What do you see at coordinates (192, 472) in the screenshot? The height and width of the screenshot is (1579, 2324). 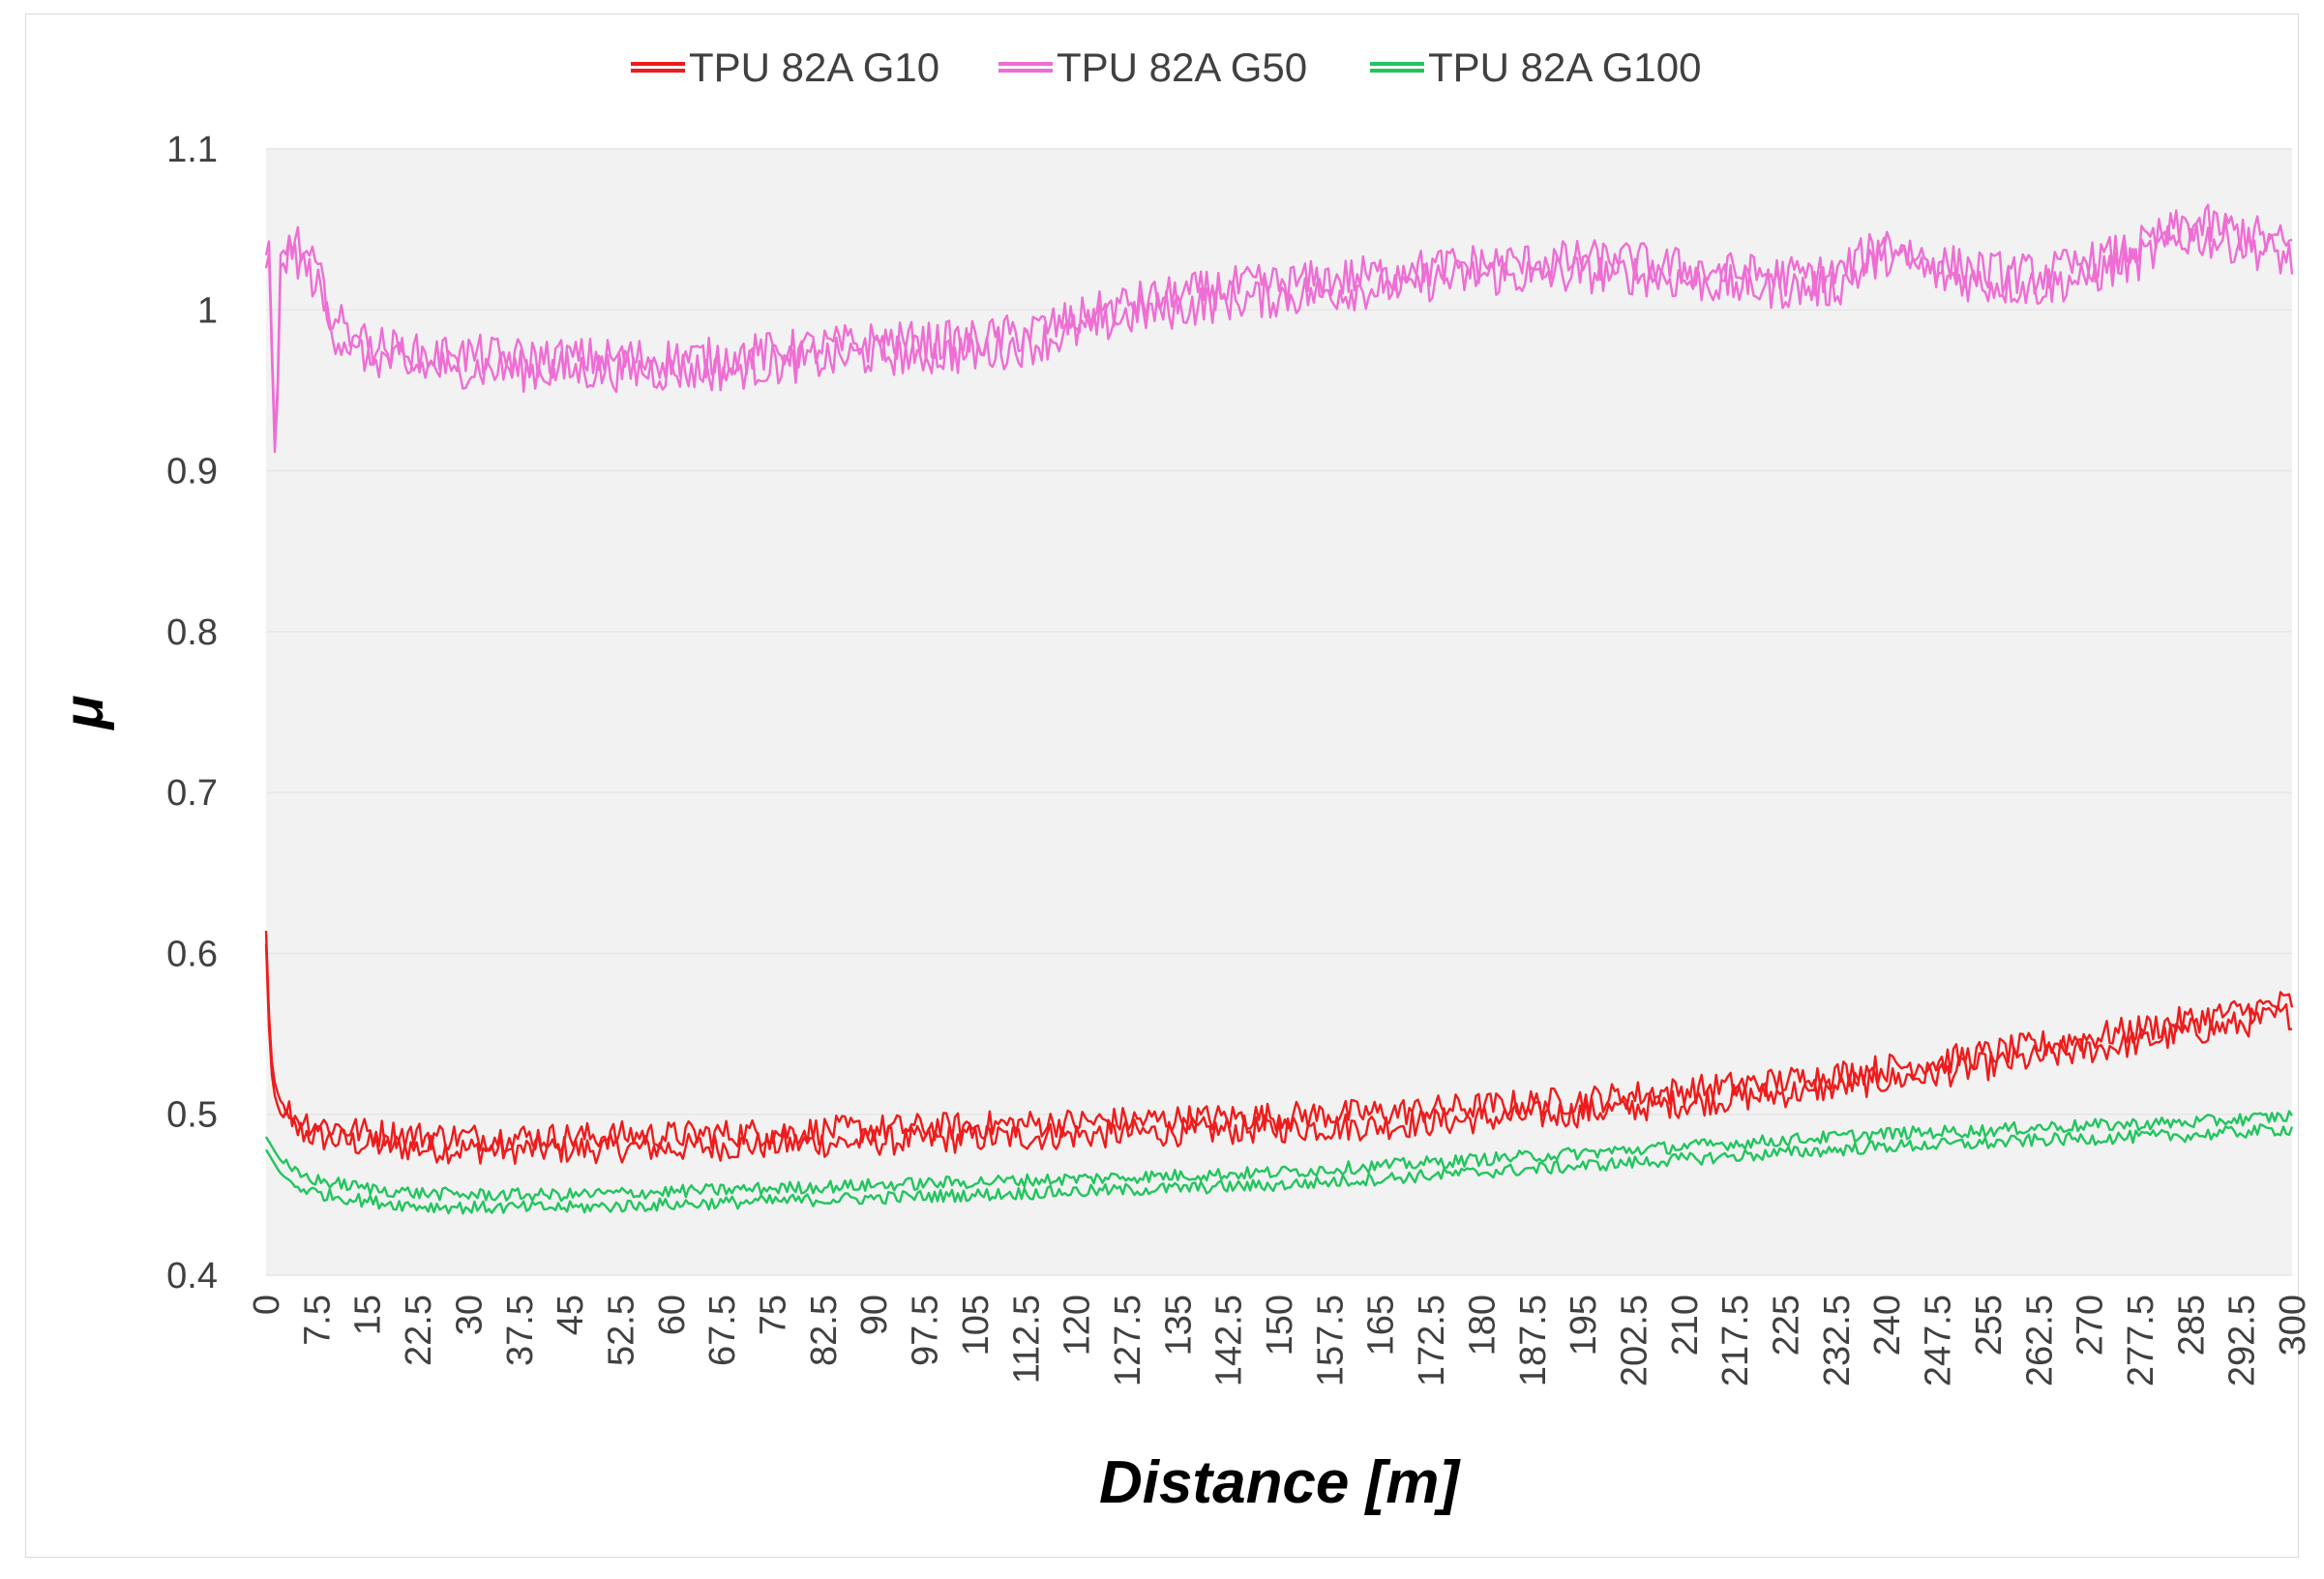 I see `y-tick-label: 0.9` at bounding box center [192, 472].